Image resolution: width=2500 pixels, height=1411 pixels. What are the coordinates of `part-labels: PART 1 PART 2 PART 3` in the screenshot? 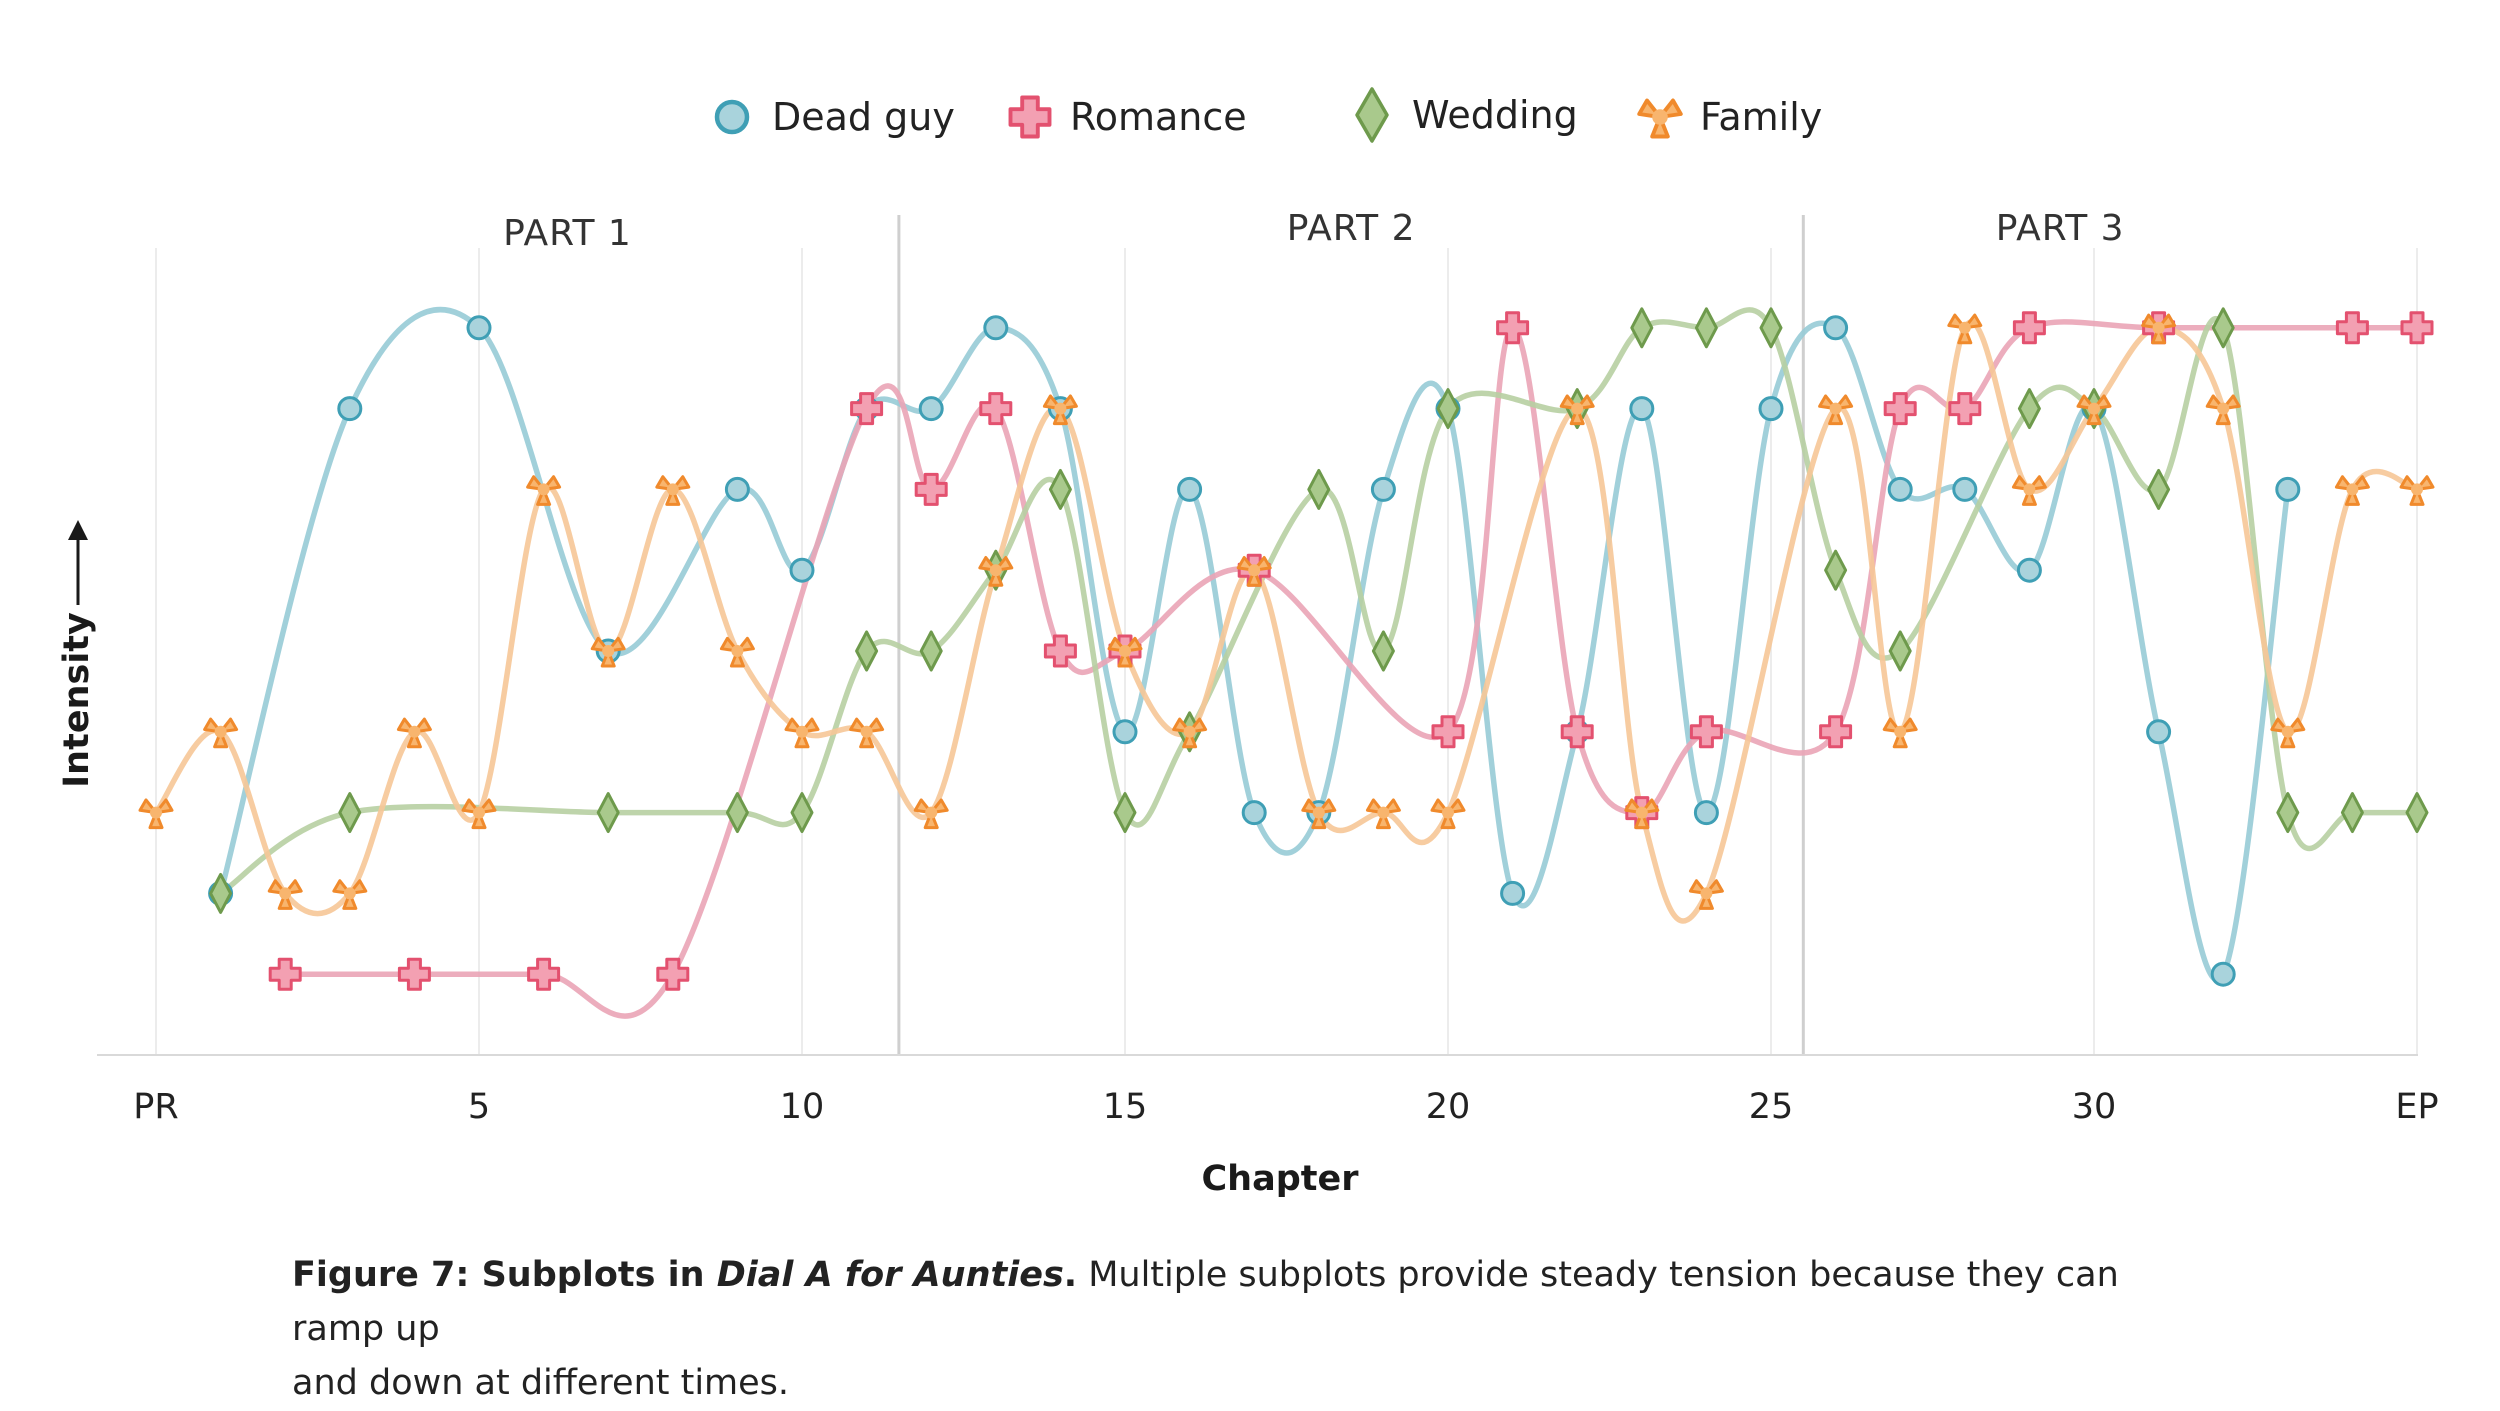 It's located at (1313, 231).